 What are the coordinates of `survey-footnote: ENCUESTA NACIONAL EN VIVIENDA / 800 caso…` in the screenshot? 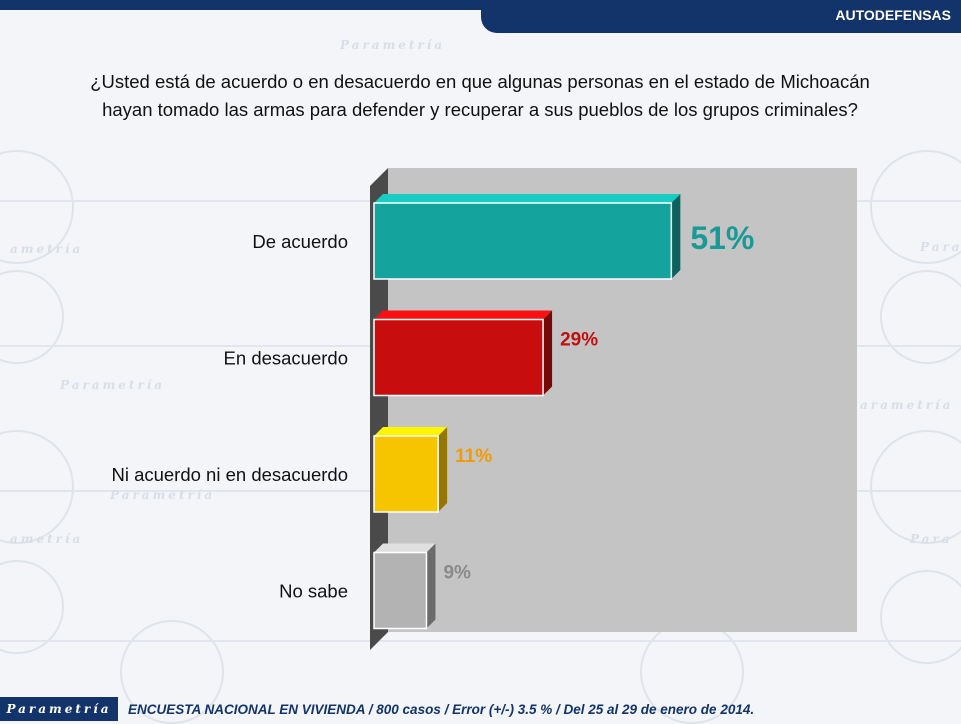 It's located at (441, 709).